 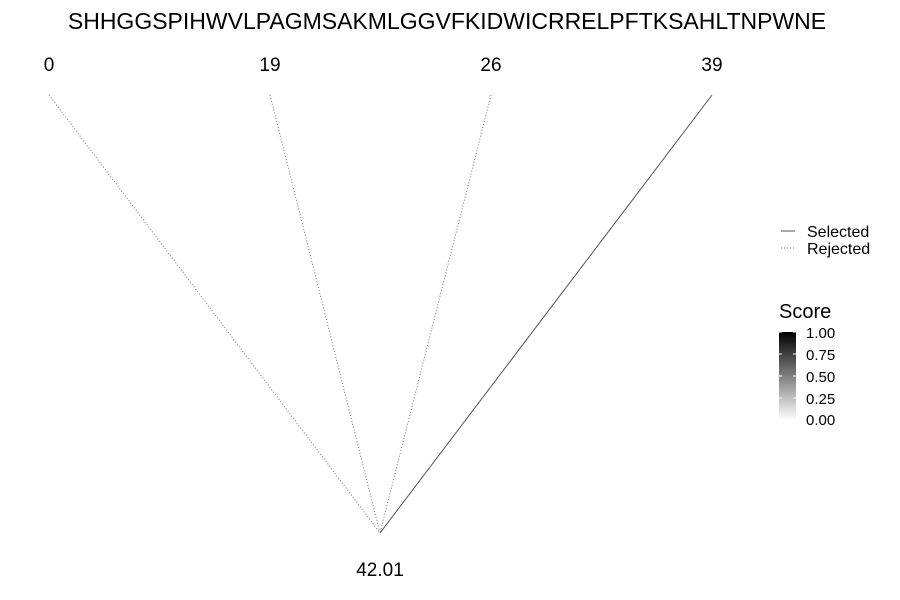 I want to click on root-node-label: 42.01, so click(x=380, y=570).